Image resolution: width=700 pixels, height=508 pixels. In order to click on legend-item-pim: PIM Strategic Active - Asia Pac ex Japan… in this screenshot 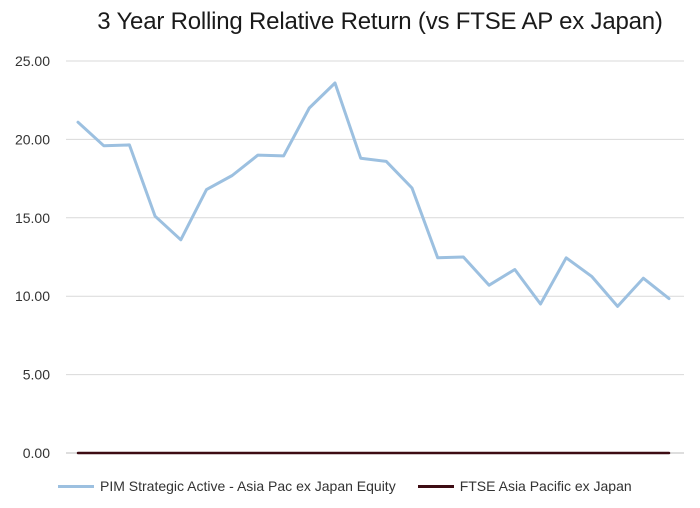, I will do `click(227, 486)`.